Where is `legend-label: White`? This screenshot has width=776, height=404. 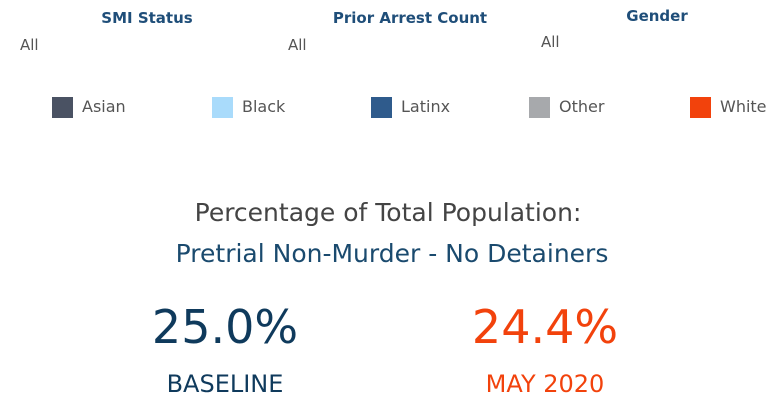 legend-label: White is located at coordinates (743, 106).